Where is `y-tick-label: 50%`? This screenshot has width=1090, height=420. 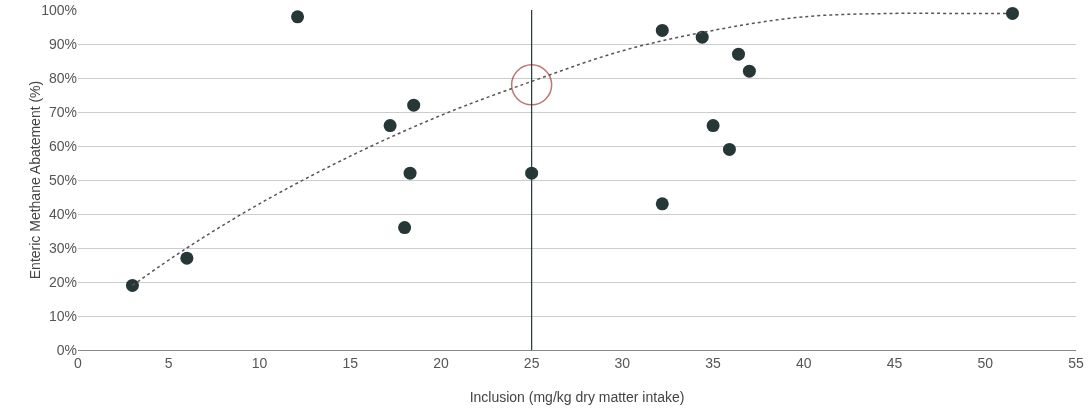
y-tick-label: 50% is located at coordinates (62, 179).